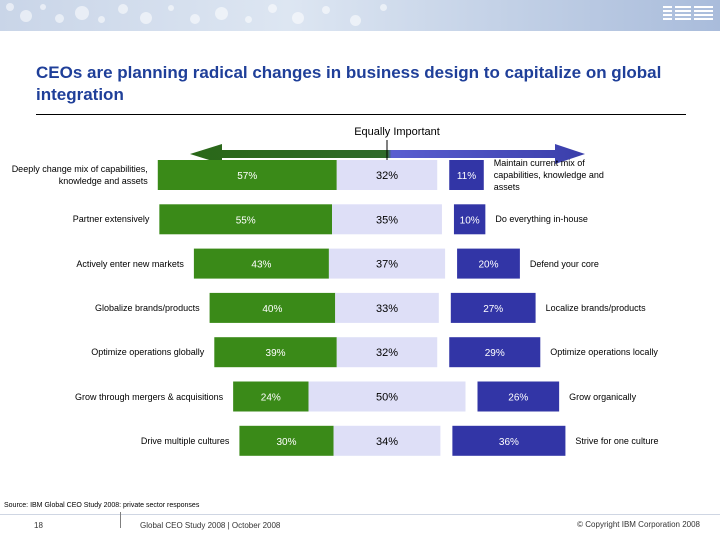 Image resolution: width=720 pixels, height=540 pixels. I want to click on category-label-left-globalize-brands: Globalize brands/products, so click(147, 307).